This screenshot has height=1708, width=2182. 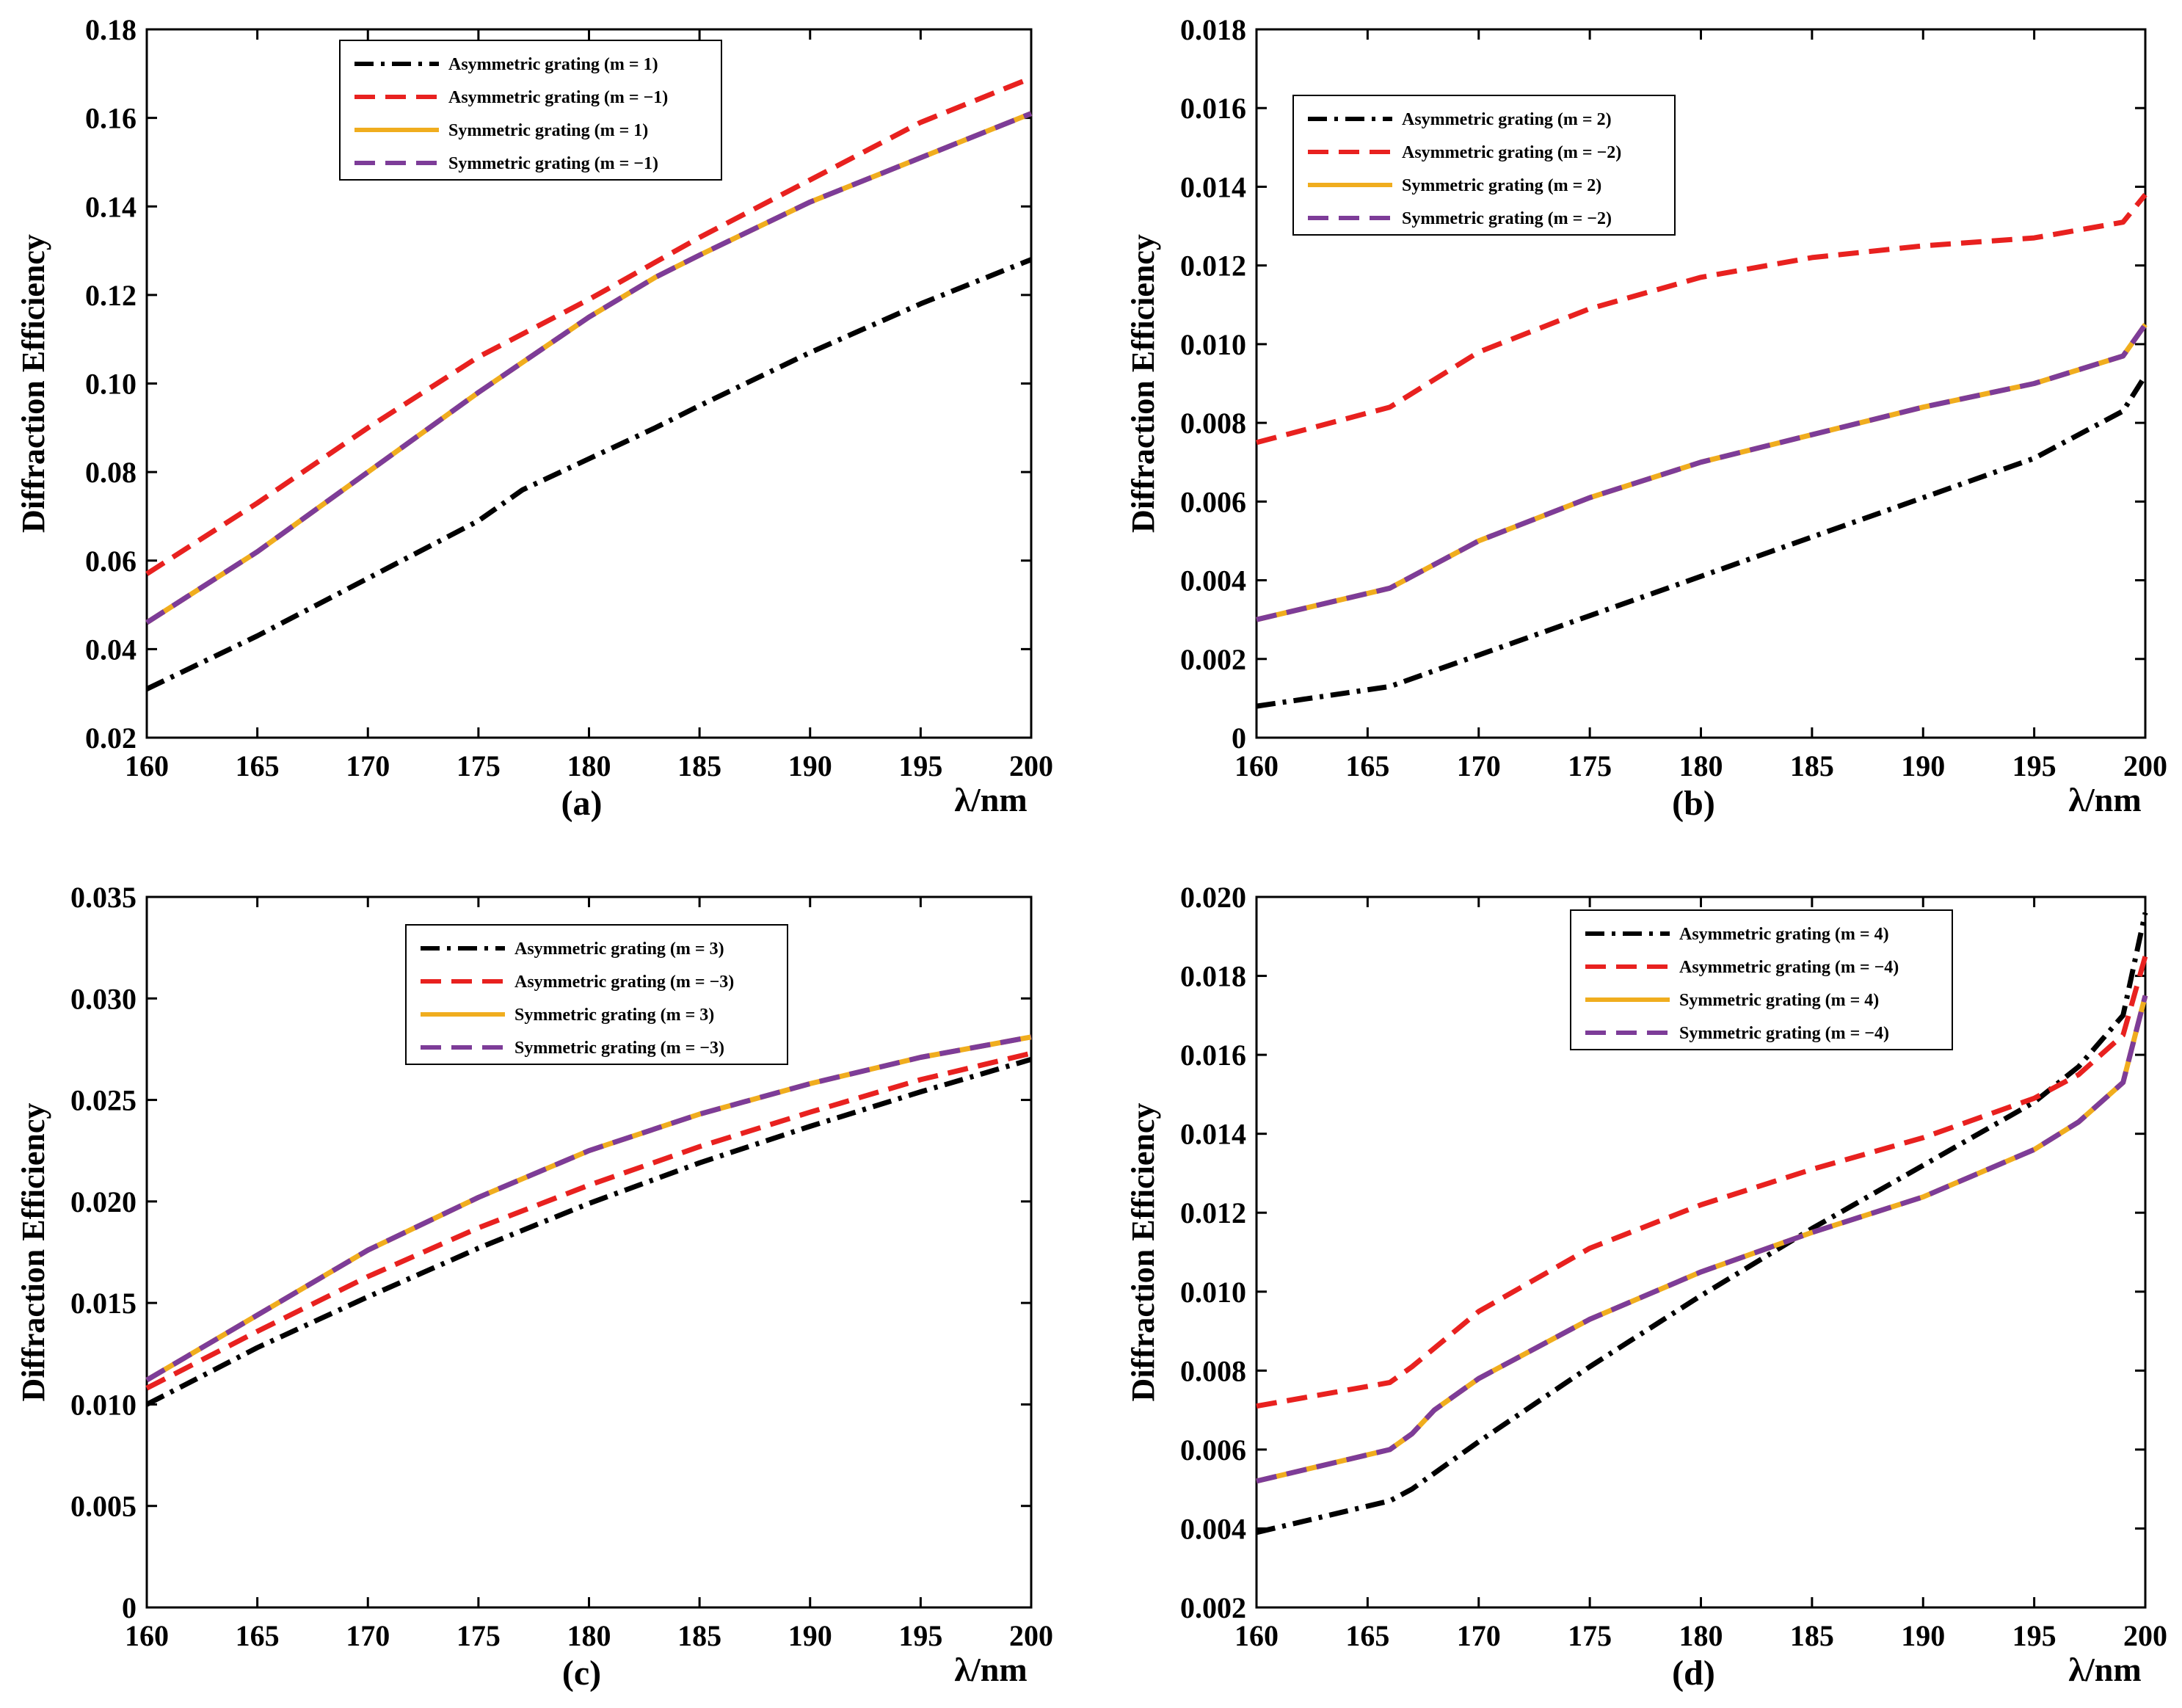 What do you see at coordinates (1779, 1000) in the screenshot?
I see `legend-entry: Symmetric grating (m = 4)` at bounding box center [1779, 1000].